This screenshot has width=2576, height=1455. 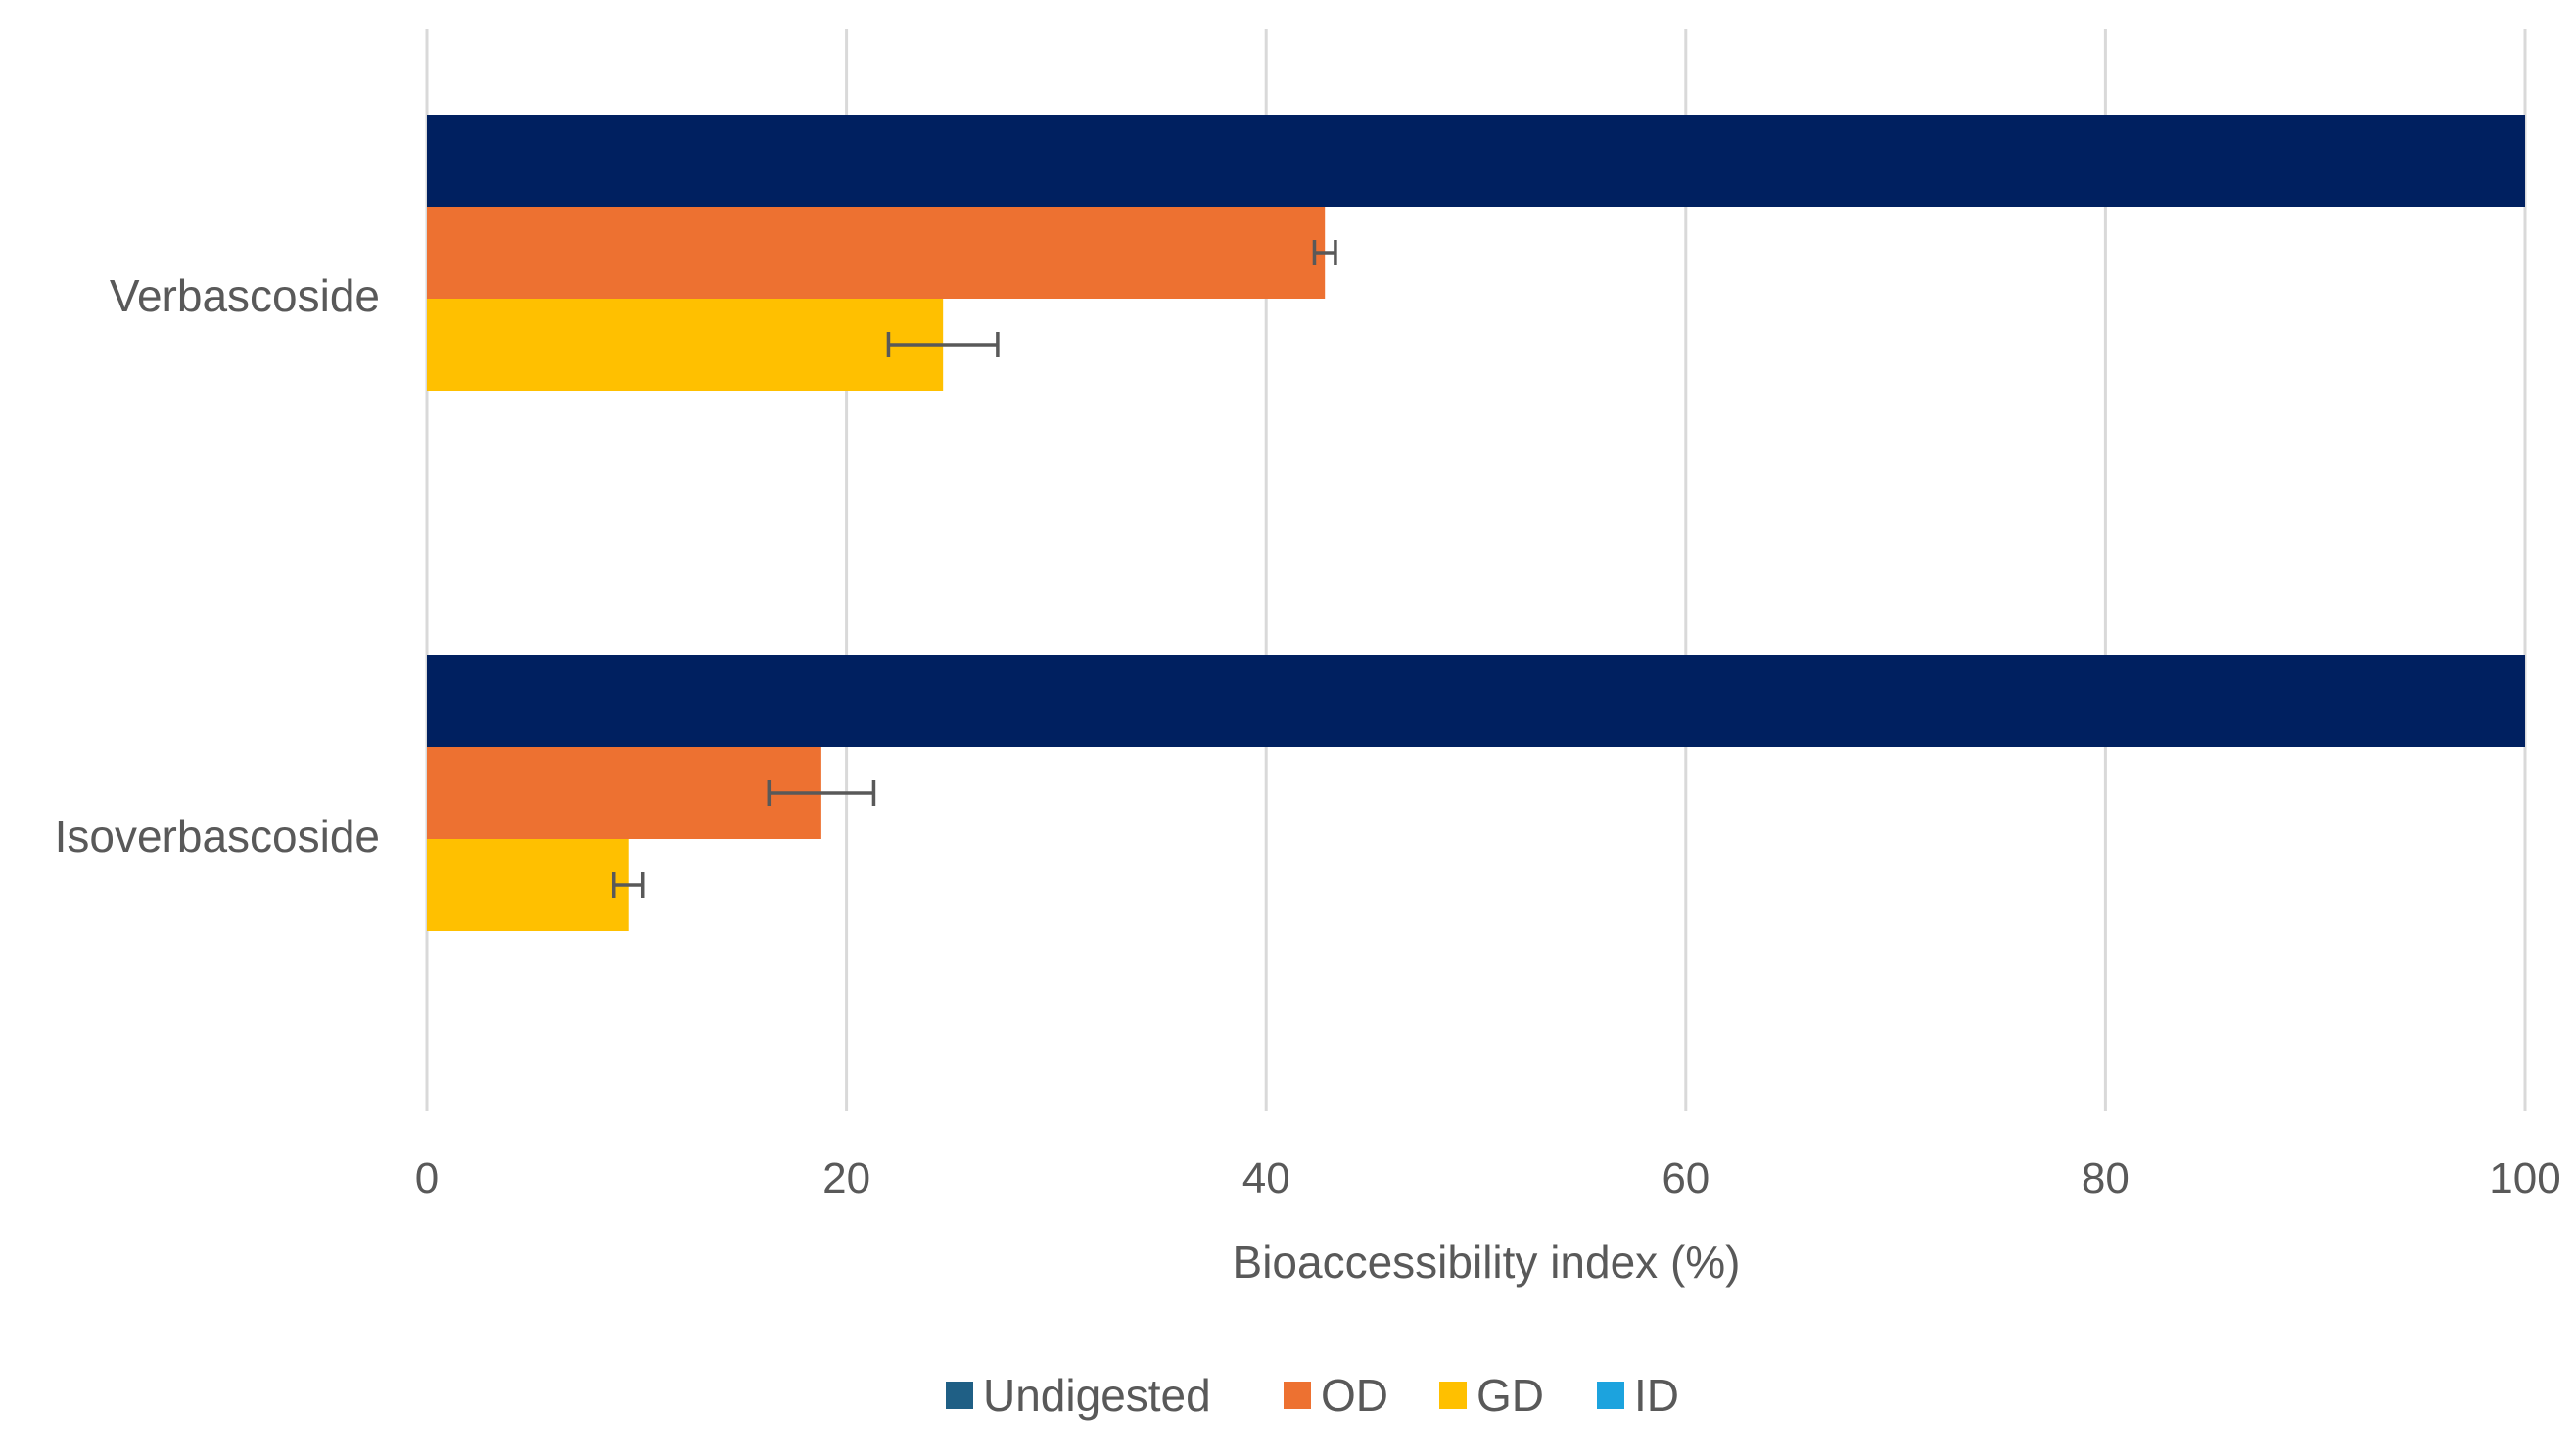 What do you see at coordinates (1656, 1395) in the screenshot?
I see `legend-label: ID` at bounding box center [1656, 1395].